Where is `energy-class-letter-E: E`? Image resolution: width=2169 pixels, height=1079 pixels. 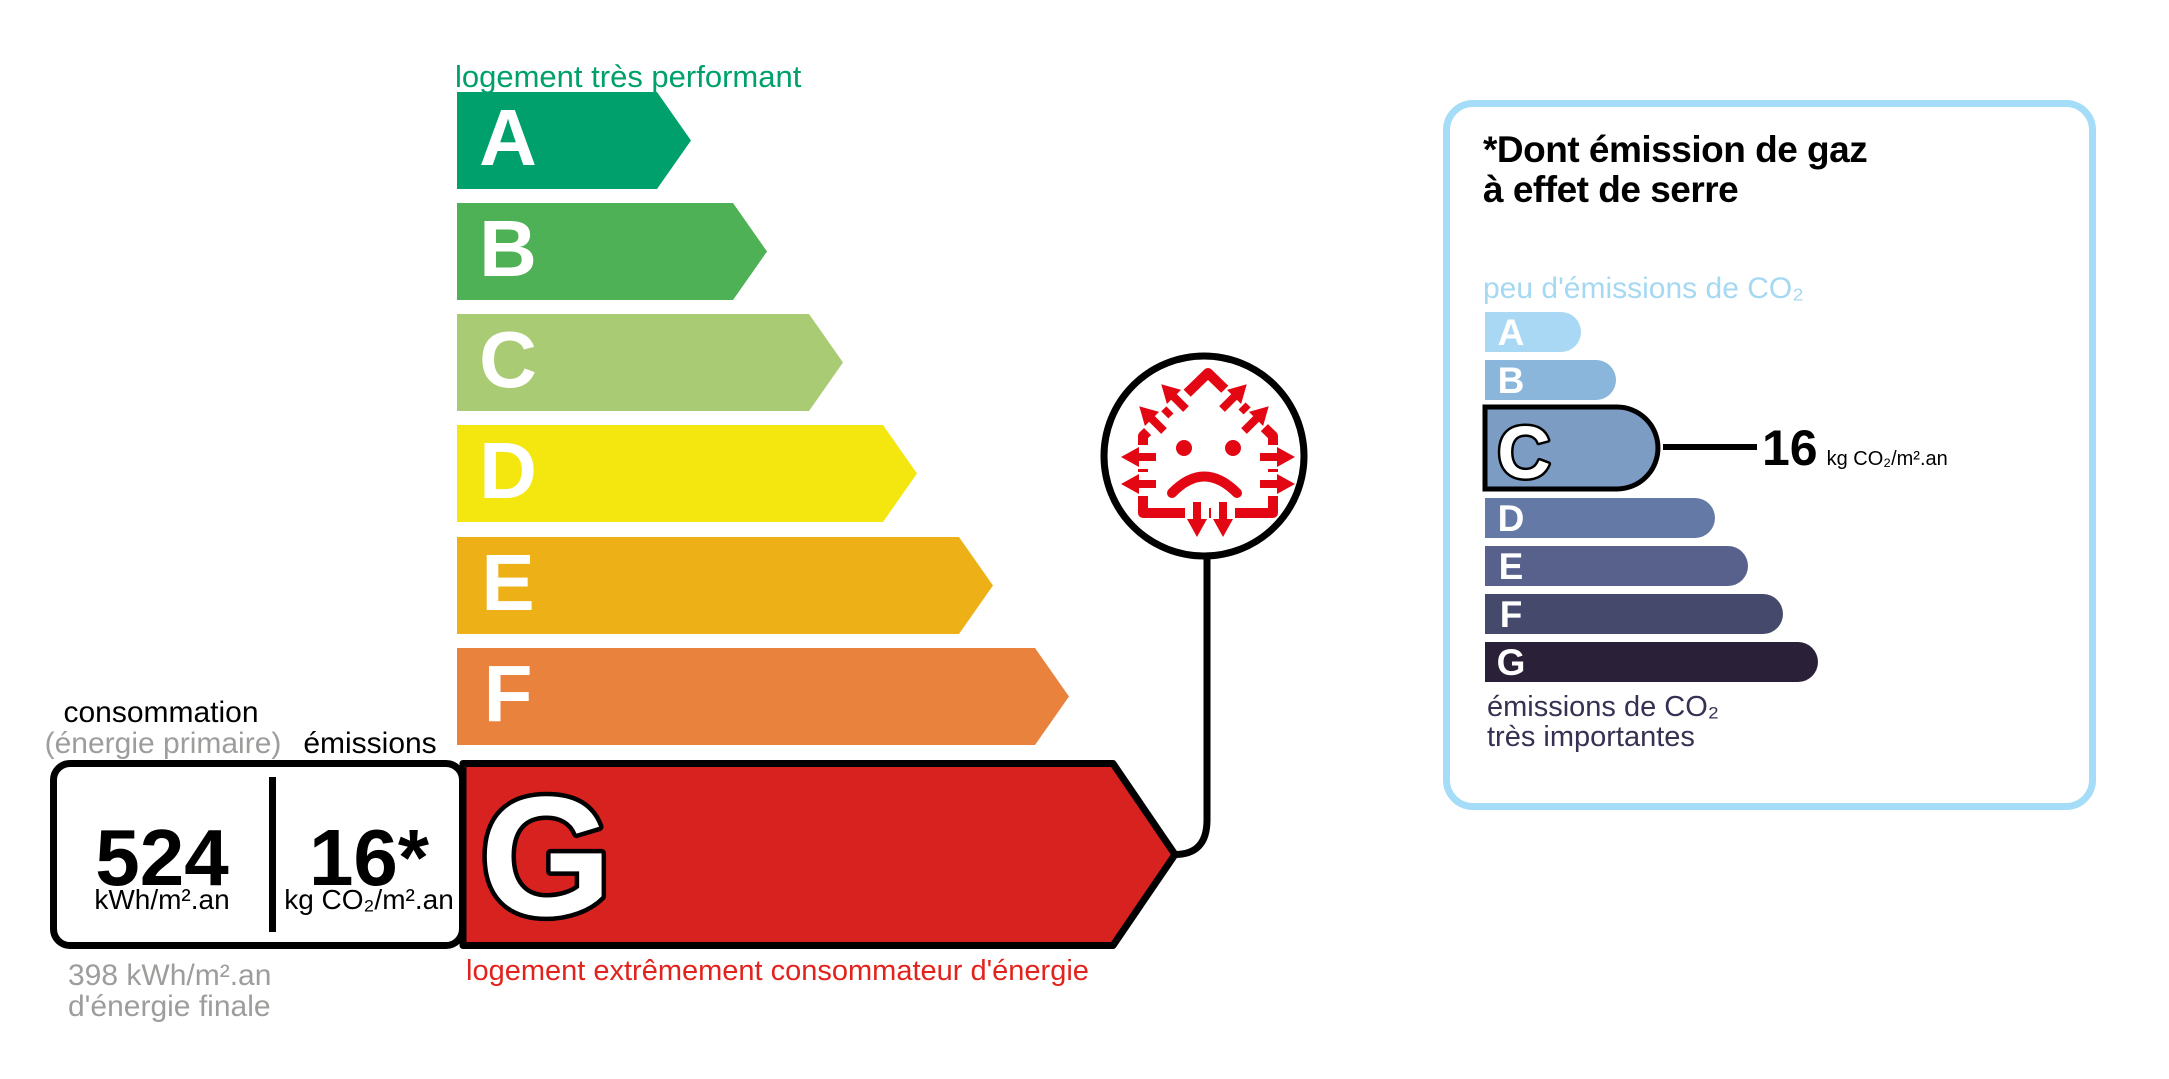 energy-class-letter-E: E is located at coordinates (507, 582).